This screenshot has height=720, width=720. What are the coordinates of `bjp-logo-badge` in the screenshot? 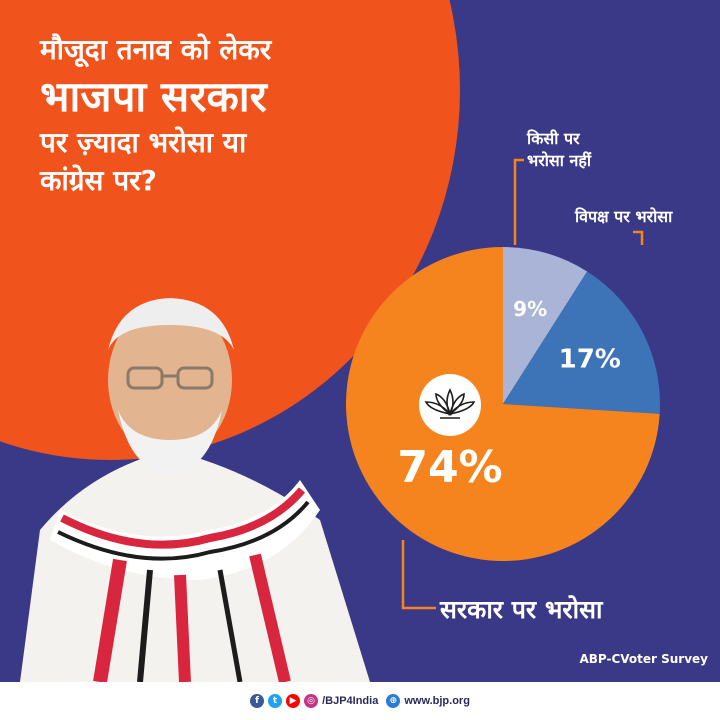 It's located at (450, 405).